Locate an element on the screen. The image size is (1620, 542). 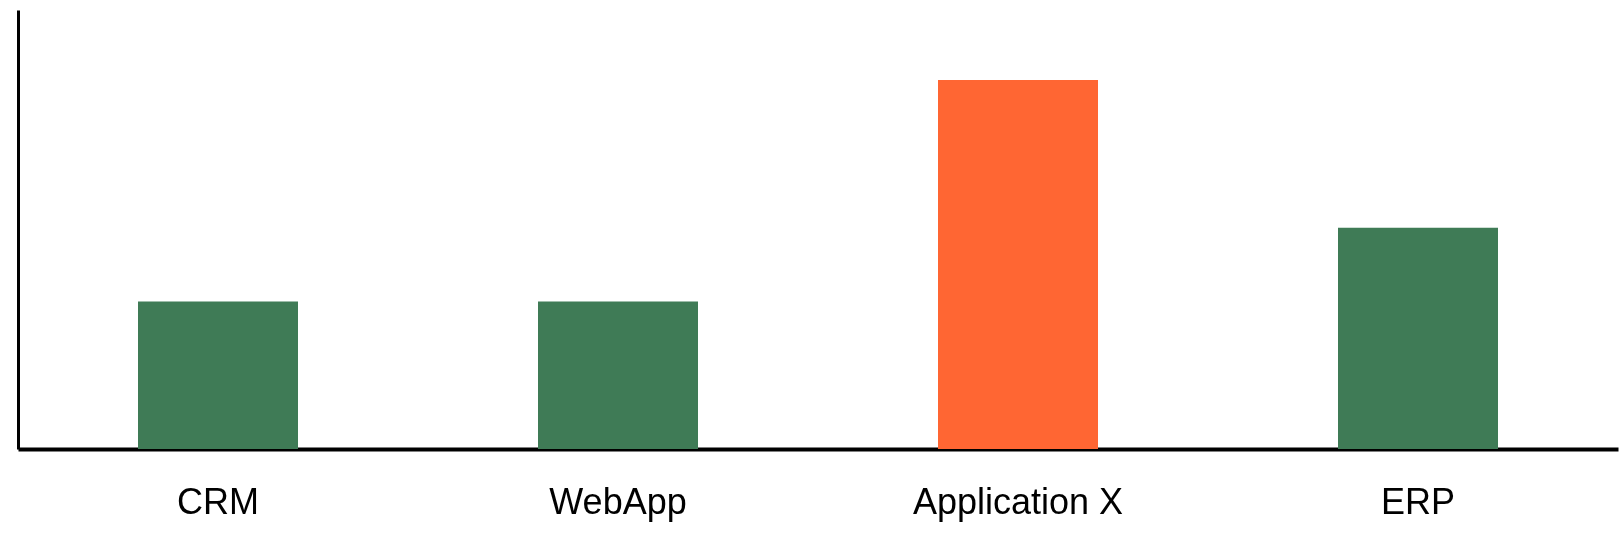
x-tick-label: WebApp is located at coordinates (618, 501).